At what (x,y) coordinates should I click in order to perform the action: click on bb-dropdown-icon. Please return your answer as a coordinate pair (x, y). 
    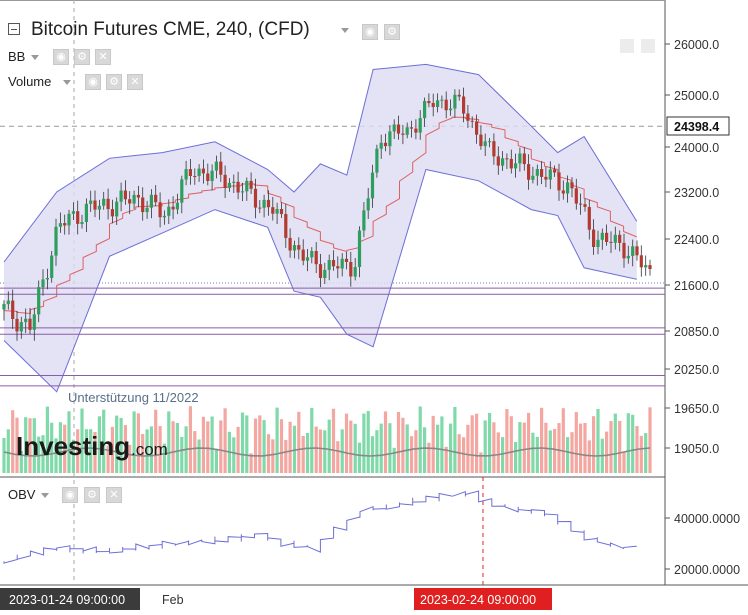
    Looking at the image, I should click on (35, 57).